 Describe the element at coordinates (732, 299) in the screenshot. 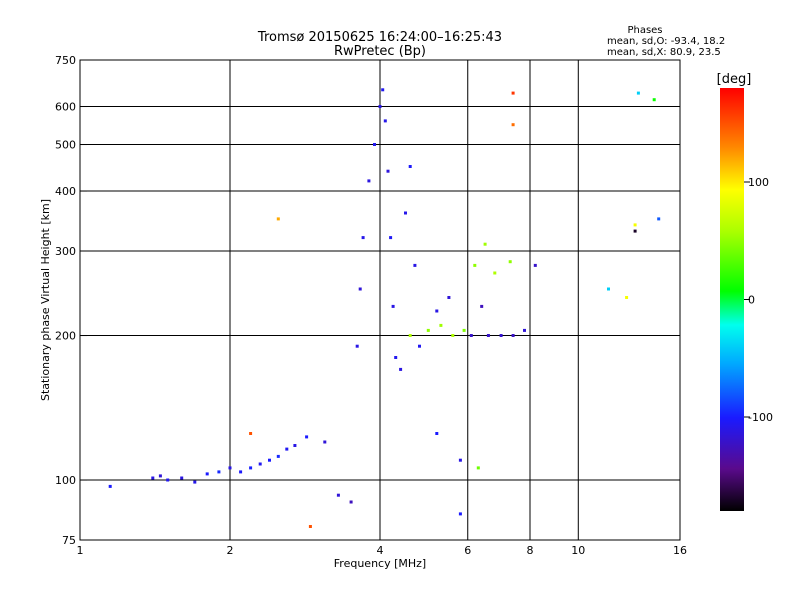

I see `colorbar` at that location.